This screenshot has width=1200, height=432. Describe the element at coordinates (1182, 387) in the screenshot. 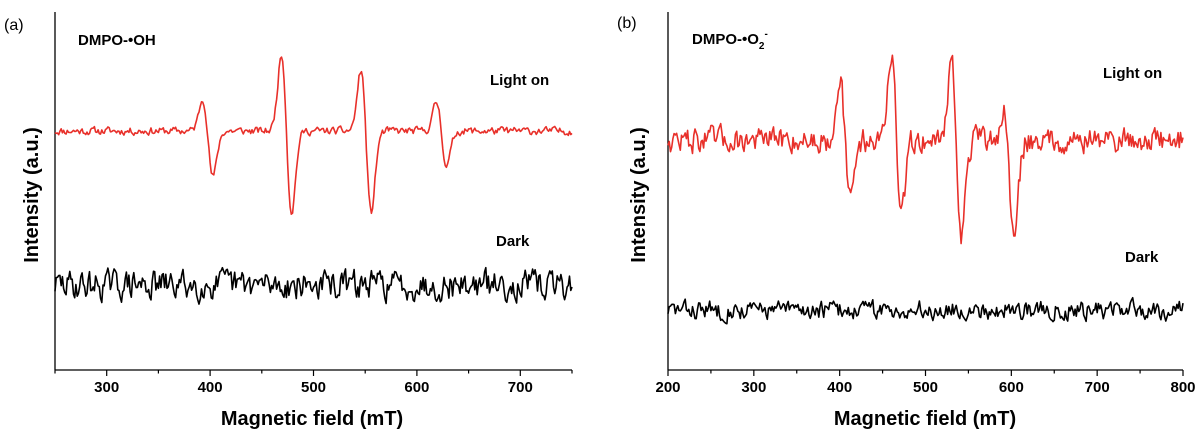

I see `panel-b-xtick-label-800: 800` at that location.